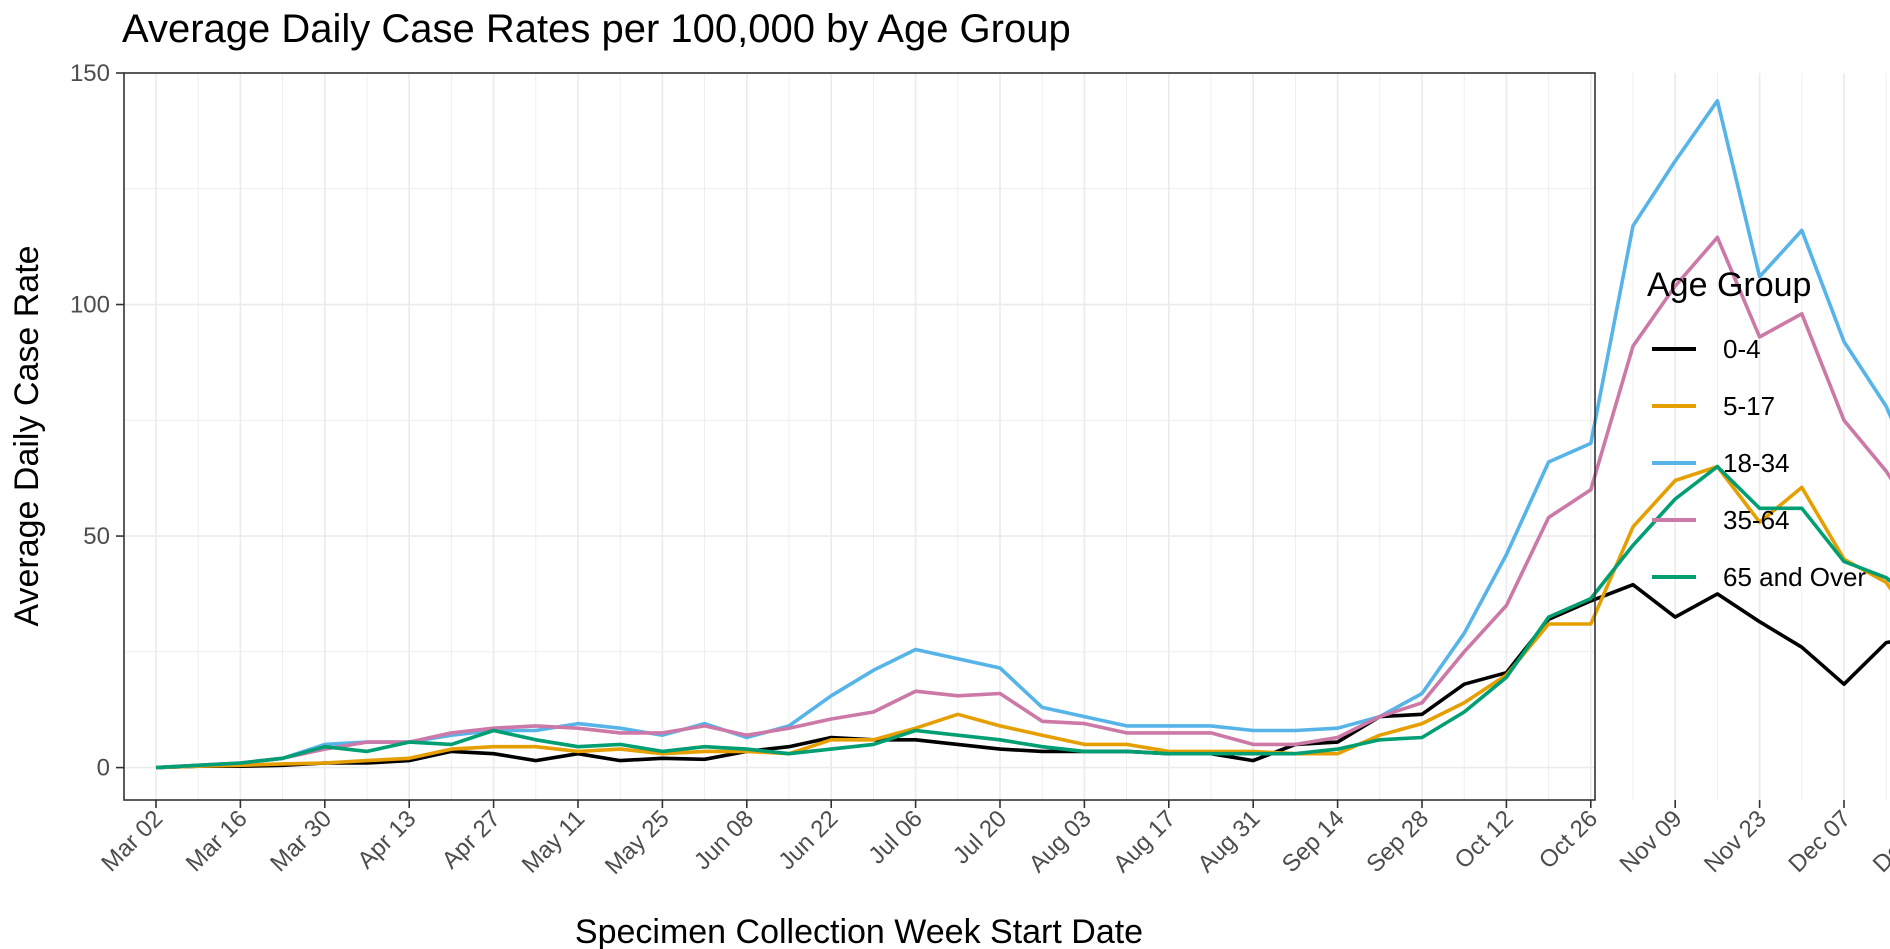 This screenshot has width=1890, height=949. Describe the element at coordinates (1060, 841) in the screenshot. I see `x-tick-label: Aug 03` at that location.